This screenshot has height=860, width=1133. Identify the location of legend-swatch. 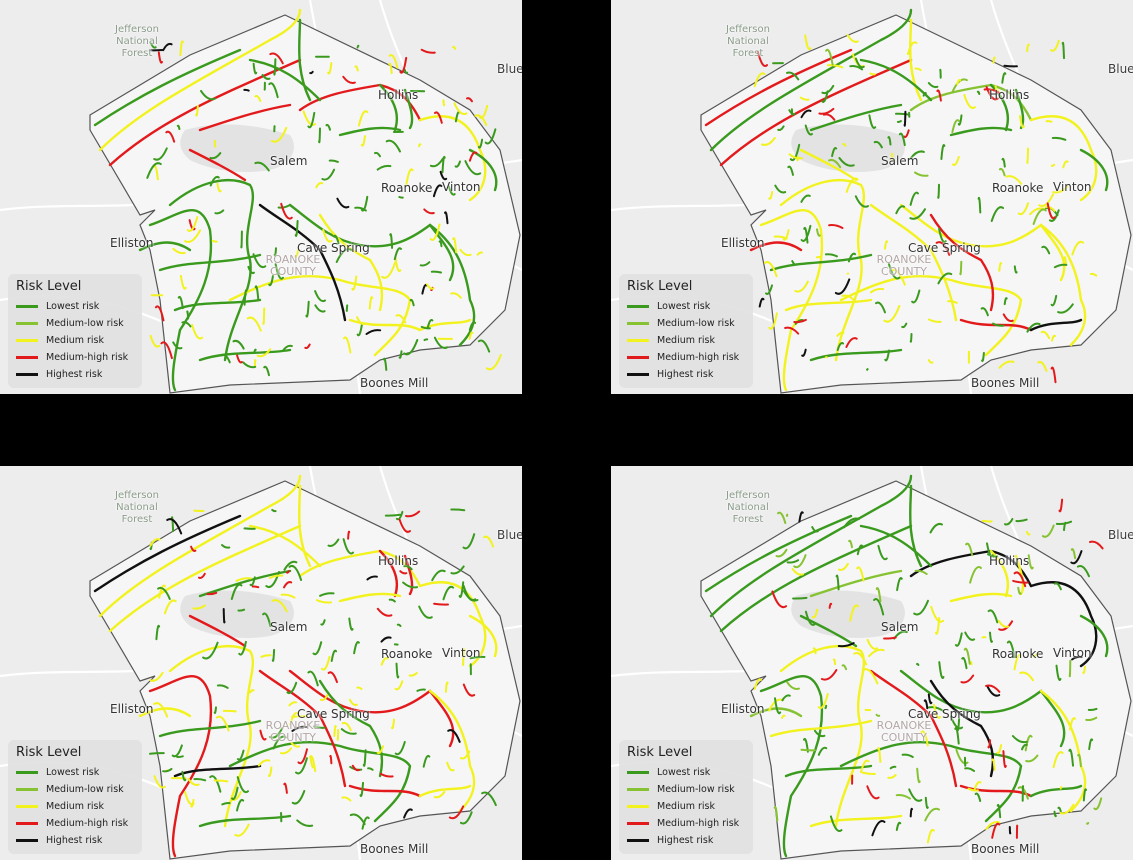
(638, 323).